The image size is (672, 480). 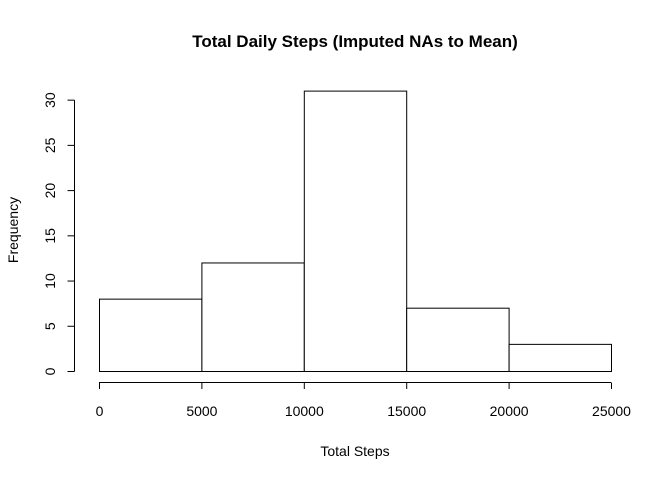 What do you see at coordinates (13, 230) in the screenshot?
I see `y-axis-label: Frequency` at bounding box center [13, 230].